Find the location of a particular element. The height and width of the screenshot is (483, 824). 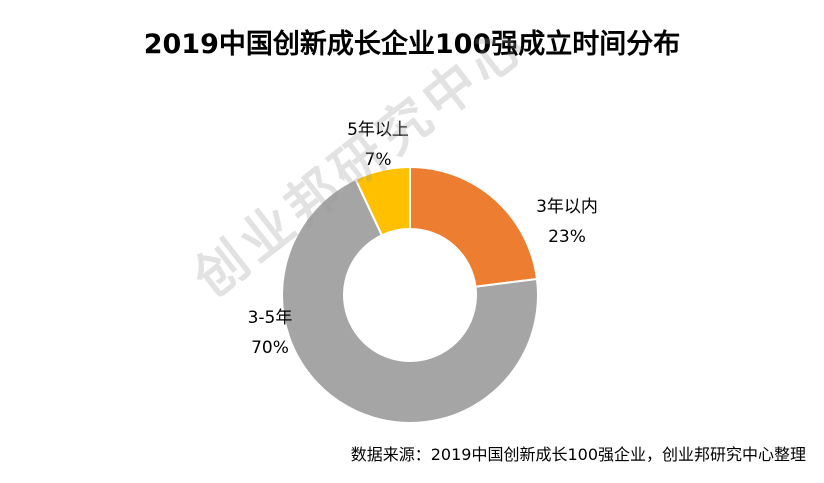

slice-label-name: 3年以内 is located at coordinates (567, 207).